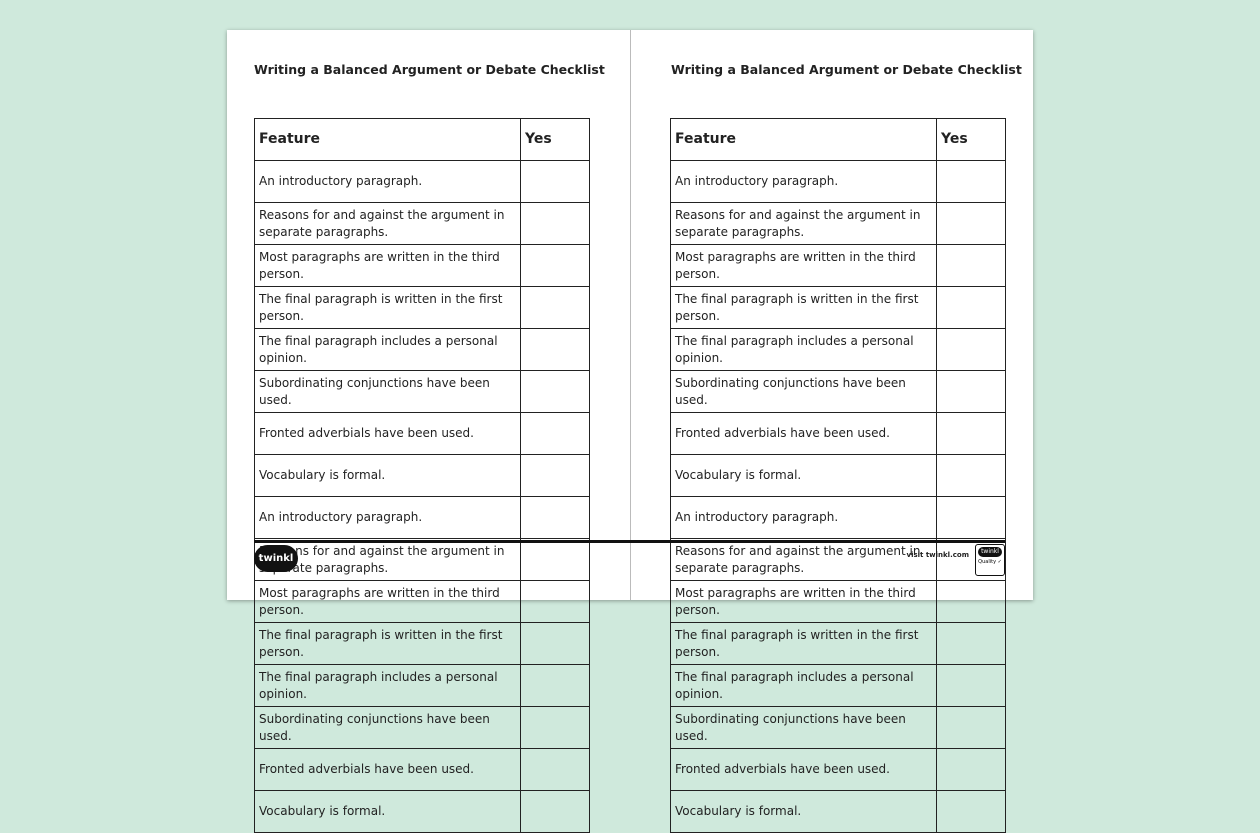 This screenshot has height=833, width=1260. I want to click on quality-badge: twinkl Quality ✓, so click(990, 560).